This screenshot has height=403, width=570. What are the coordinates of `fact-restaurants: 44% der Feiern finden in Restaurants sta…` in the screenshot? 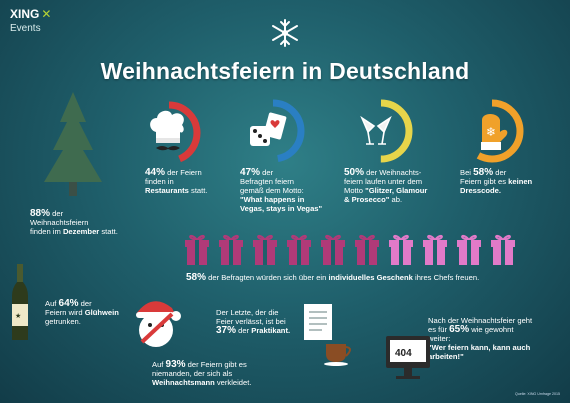 It's located at (176, 181).